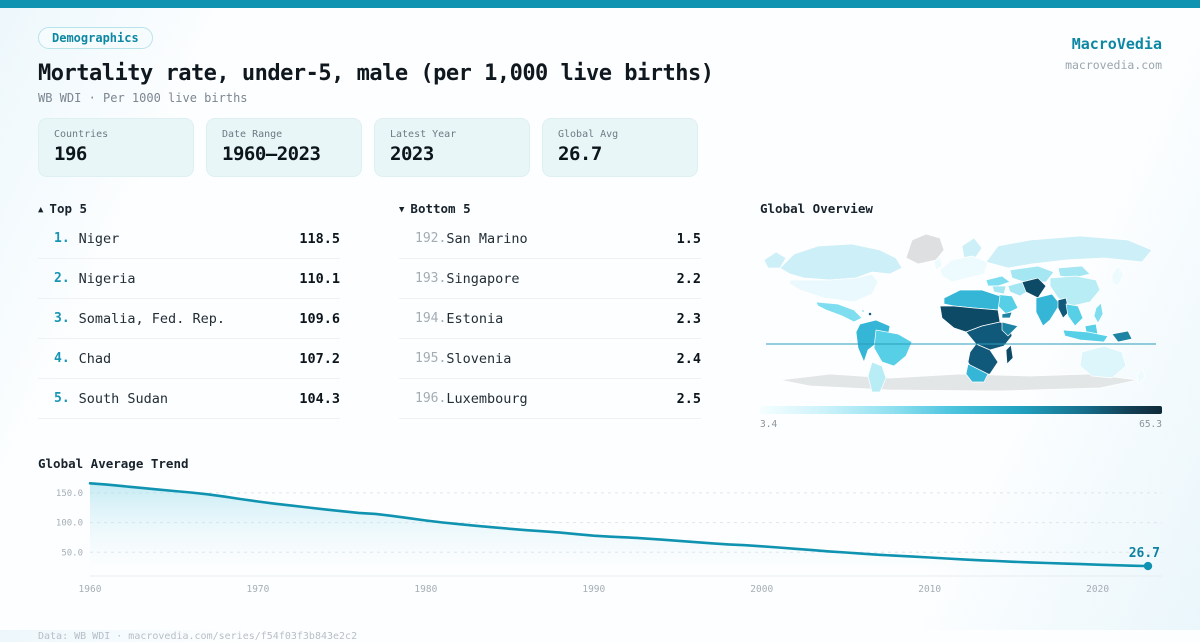 The height and width of the screenshot is (642, 1200). Describe the element at coordinates (319, 318) in the screenshot. I see `country-value: 109.6` at that location.